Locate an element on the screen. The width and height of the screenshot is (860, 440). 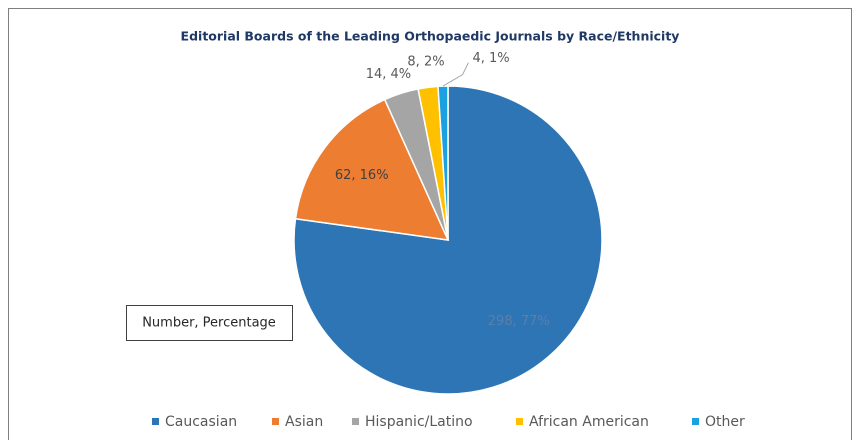
legend-label: Caucasian is located at coordinates (201, 422).